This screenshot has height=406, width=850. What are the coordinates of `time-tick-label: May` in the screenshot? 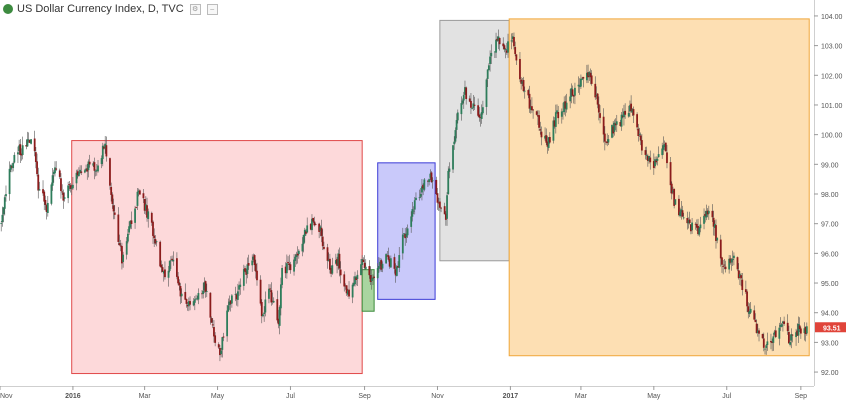 It's located at (654, 396).